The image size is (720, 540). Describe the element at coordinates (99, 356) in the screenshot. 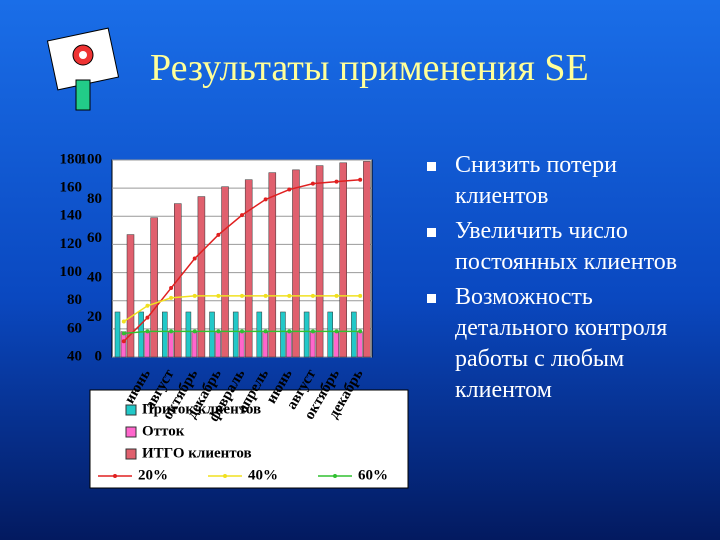

I see `y2-tick-label: 0` at that location.